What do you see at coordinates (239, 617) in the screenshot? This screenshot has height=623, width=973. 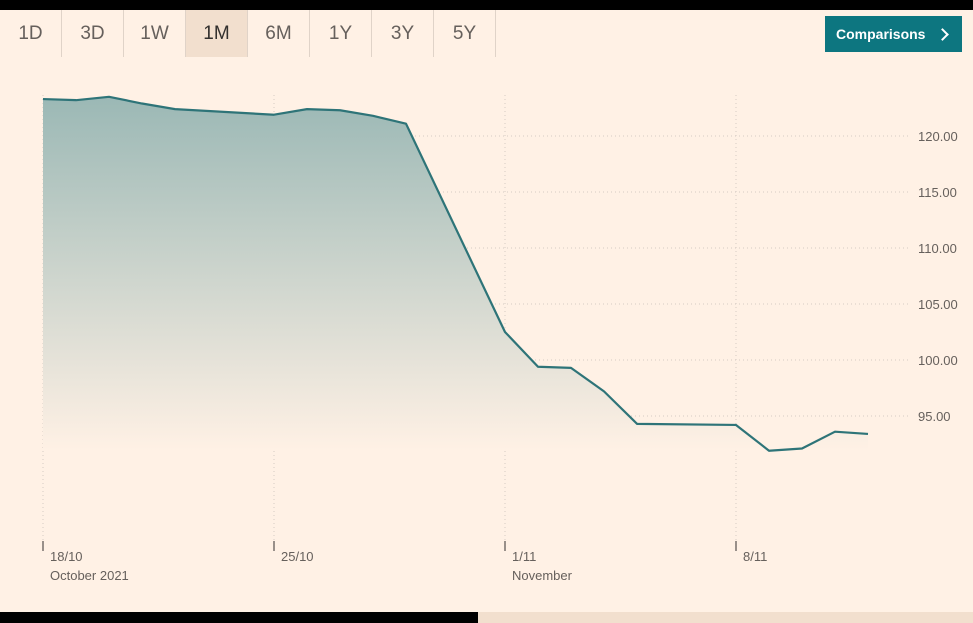 I see `scroll-track-dark` at bounding box center [239, 617].